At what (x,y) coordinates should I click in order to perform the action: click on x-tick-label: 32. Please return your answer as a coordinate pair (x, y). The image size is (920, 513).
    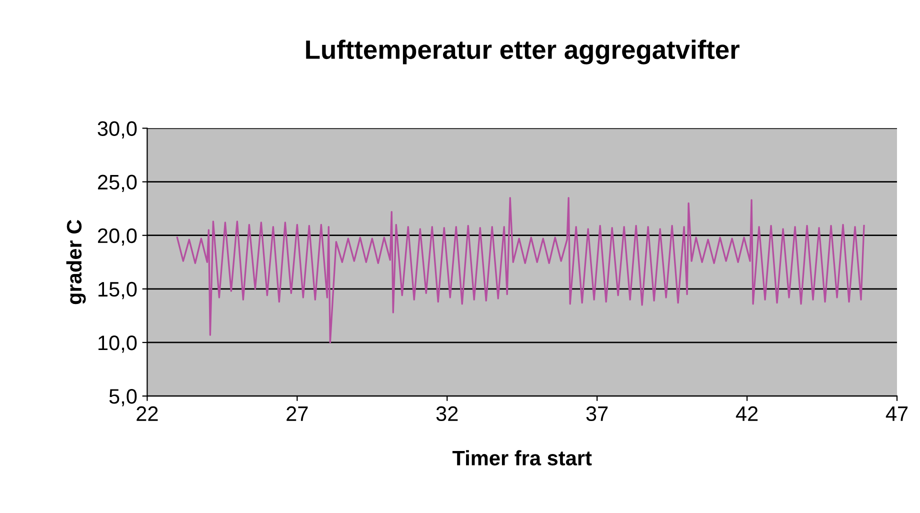
    Looking at the image, I should click on (447, 414).